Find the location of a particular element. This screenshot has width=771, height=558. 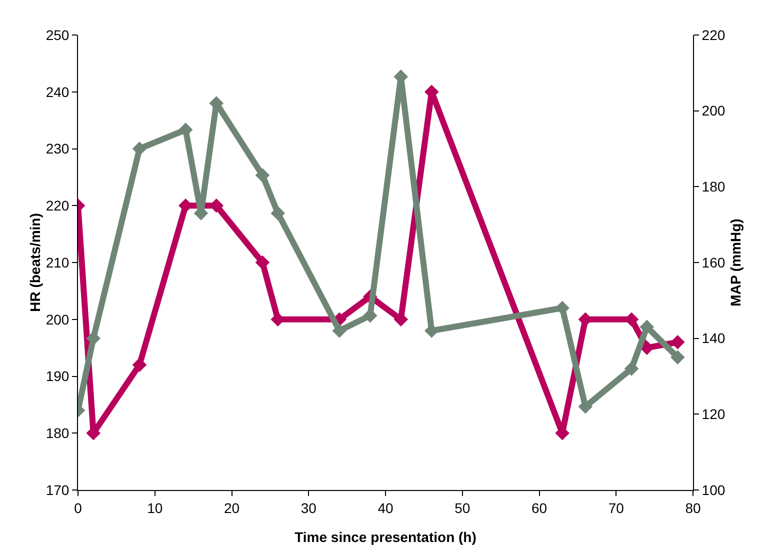

x-tick-label: 30 is located at coordinates (308, 508).